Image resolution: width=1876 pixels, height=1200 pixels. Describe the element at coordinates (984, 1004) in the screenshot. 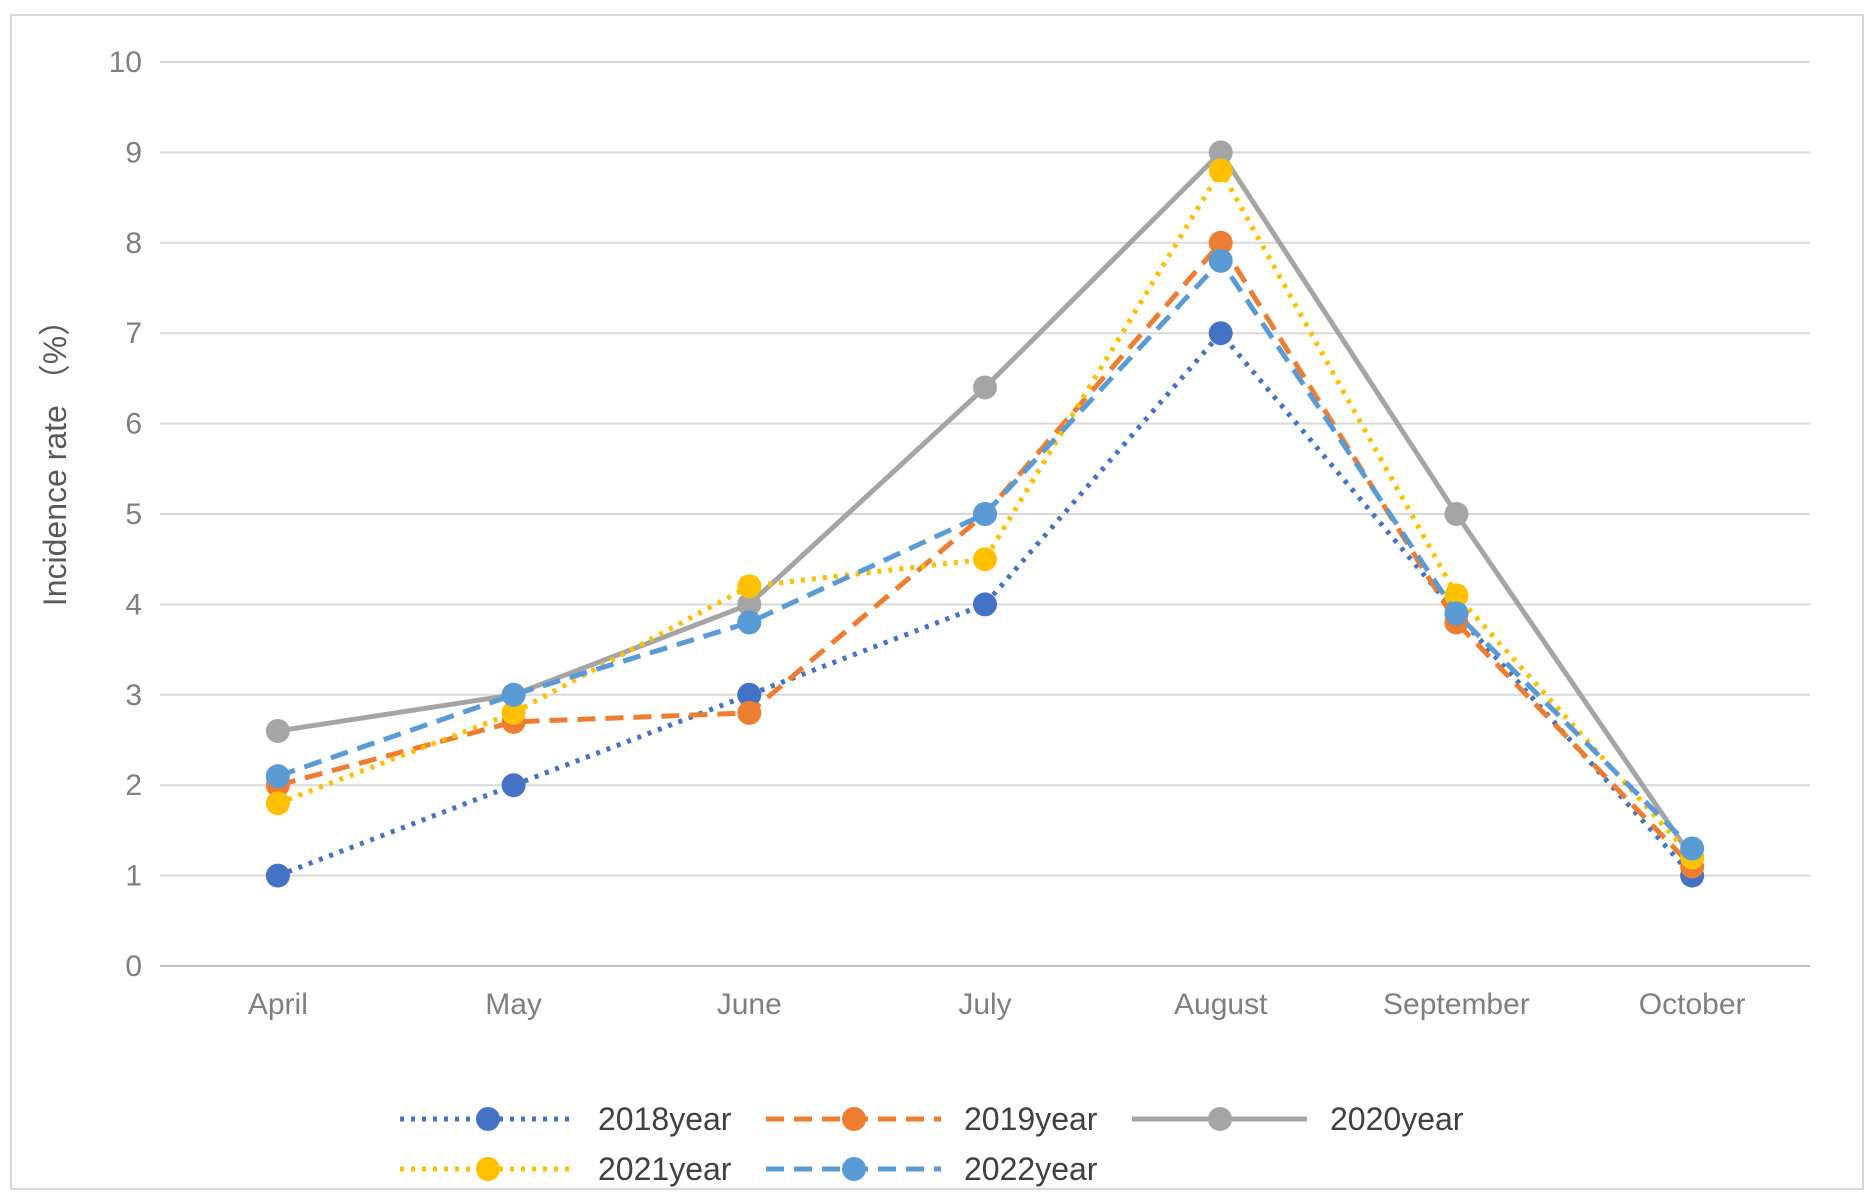

I see `x-tick-label: July` at that location.